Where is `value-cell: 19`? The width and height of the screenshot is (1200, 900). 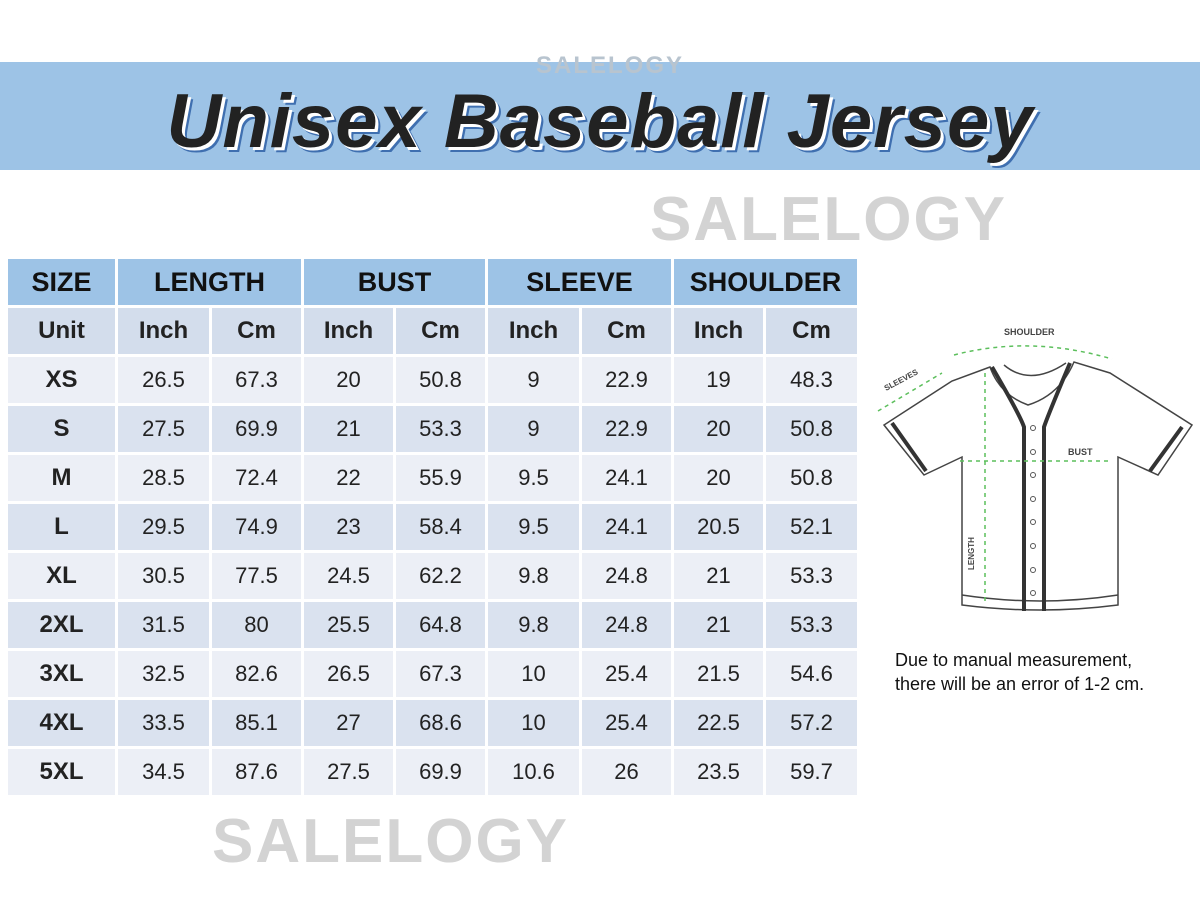 value-cell: 19 is located at coordinates (718, 380).